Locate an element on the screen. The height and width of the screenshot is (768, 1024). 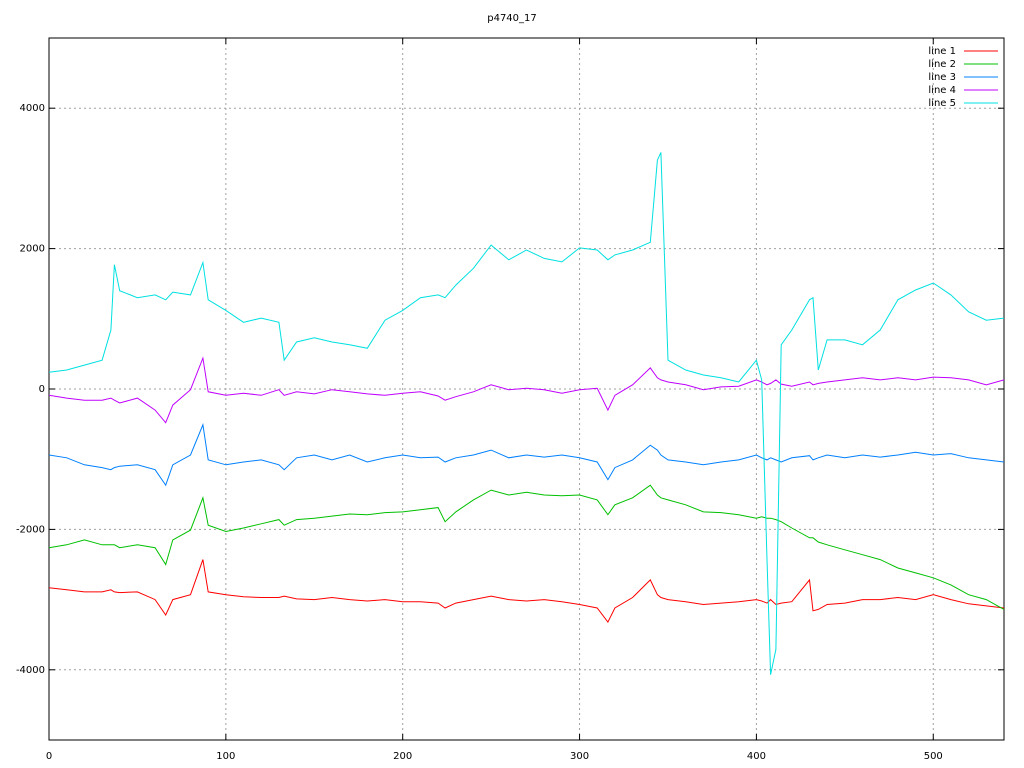
legend-label: line 1 is located at coordinates (942, 51).